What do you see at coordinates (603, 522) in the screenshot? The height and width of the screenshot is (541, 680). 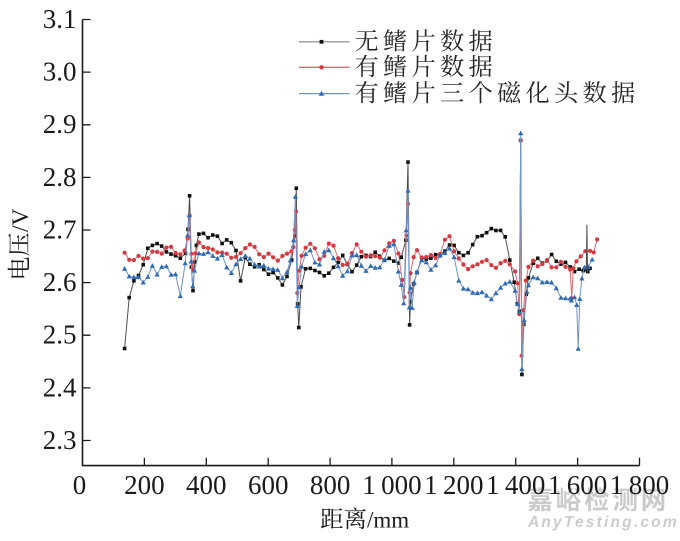 I see `svg-text: AnyTesting.com` at bounding box center [603, 522].